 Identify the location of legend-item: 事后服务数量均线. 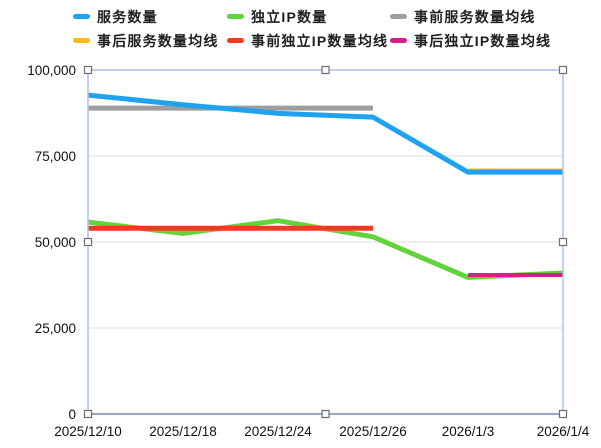
(146, 40).